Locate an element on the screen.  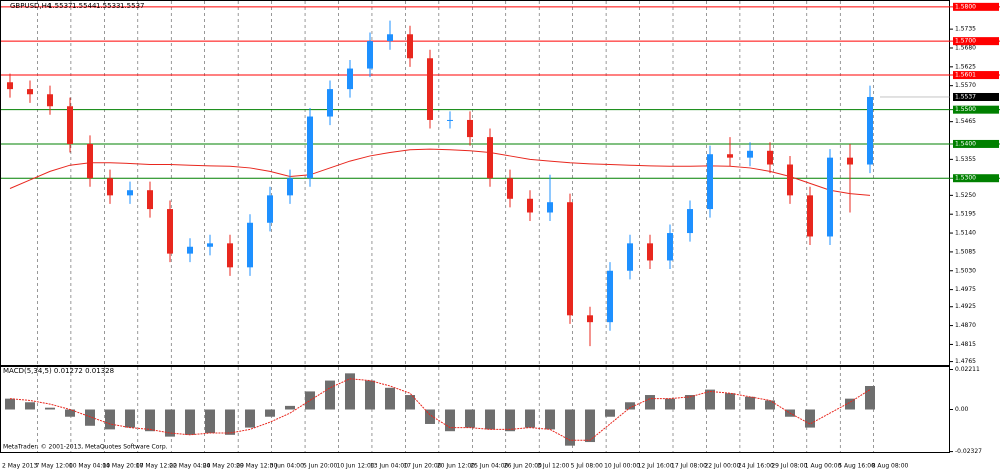
level-label: 1.5700 is located at coordinates (965, 41).